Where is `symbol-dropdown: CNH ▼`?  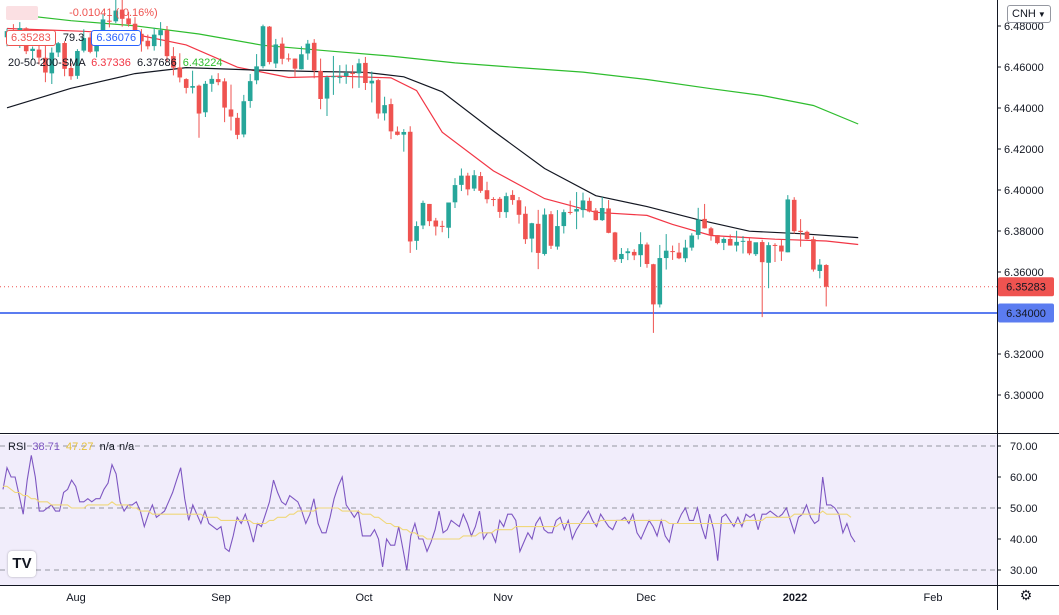
symbol-dropdown: CNH ▼ is located at coordinates (1029, 14).